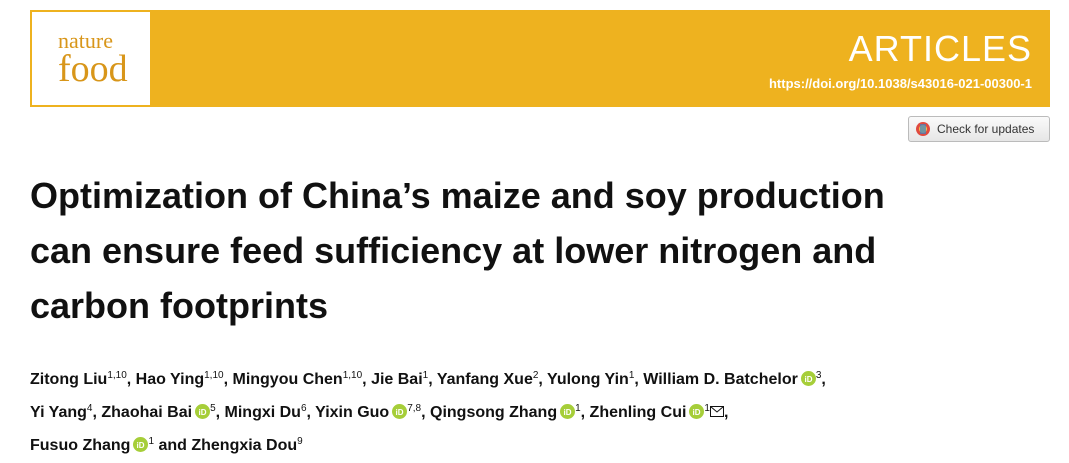  What do you see at coordinates (535, 375) in the screenshot?
I see `affiliation: 2` at bounding box center [535, 375].